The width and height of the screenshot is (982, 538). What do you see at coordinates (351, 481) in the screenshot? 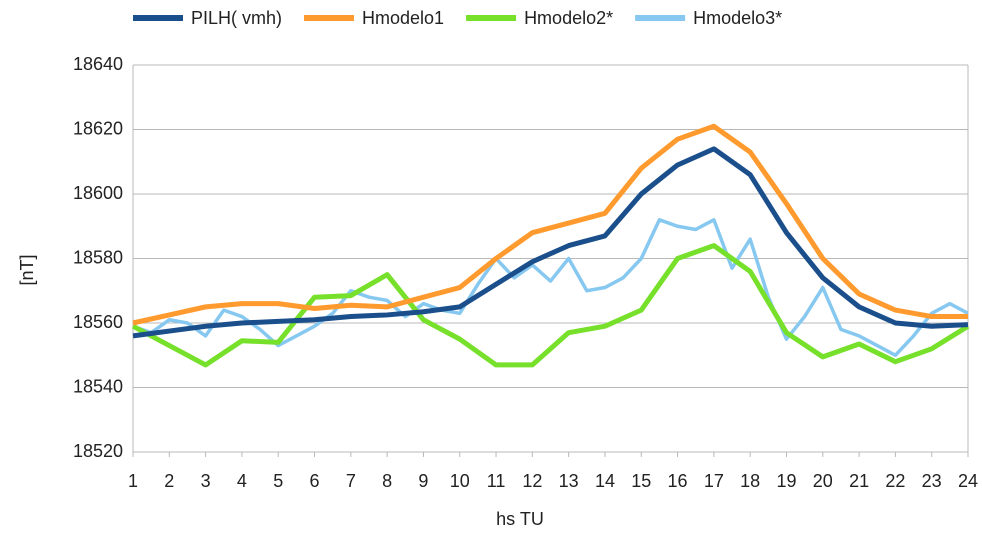
I see `x-tick-label: 7` at bounding box center [351, 481].